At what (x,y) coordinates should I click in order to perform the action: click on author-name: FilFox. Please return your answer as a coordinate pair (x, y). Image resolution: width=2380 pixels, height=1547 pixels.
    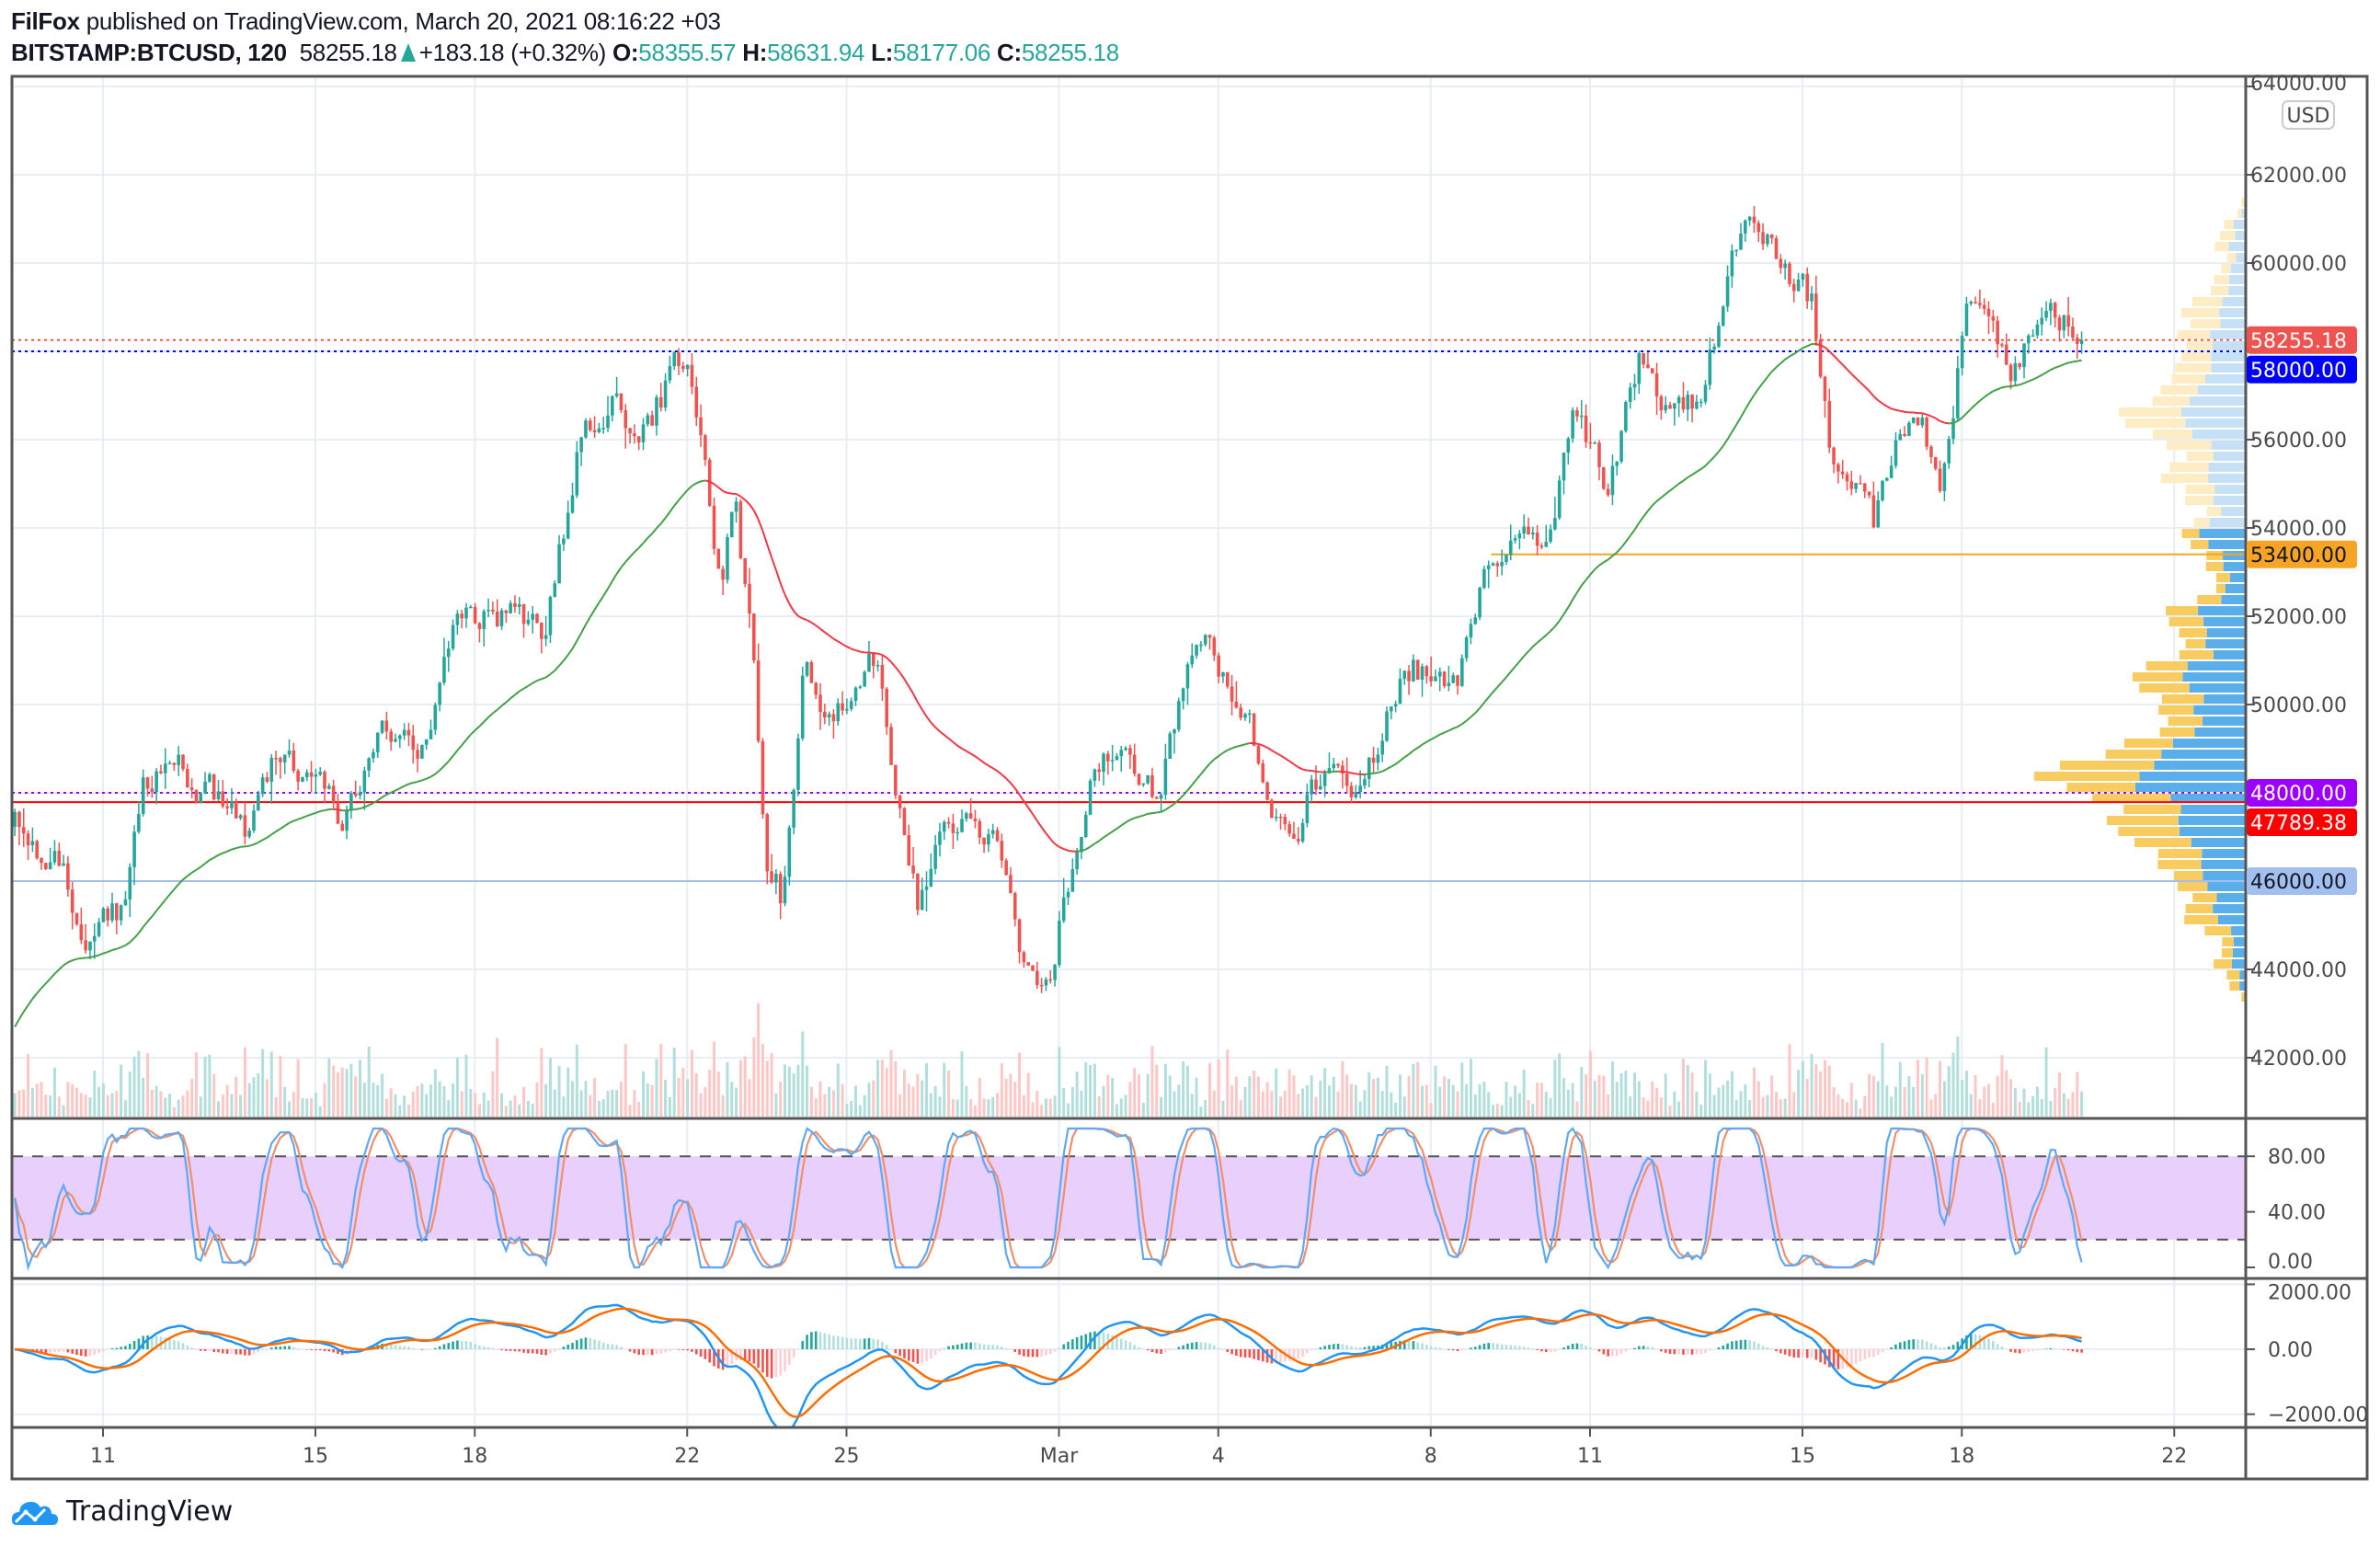
    Looking at the image, I should click on (45, 21).